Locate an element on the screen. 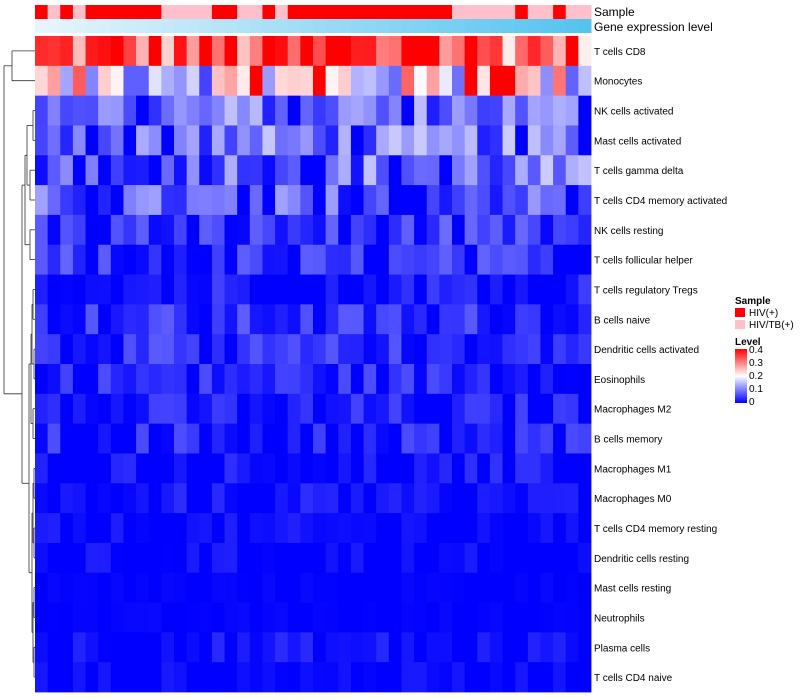 This screenshot has height=700, width=800. legend-hivtb-label: HIV/TB(+) is located at coordinates (771, 325).